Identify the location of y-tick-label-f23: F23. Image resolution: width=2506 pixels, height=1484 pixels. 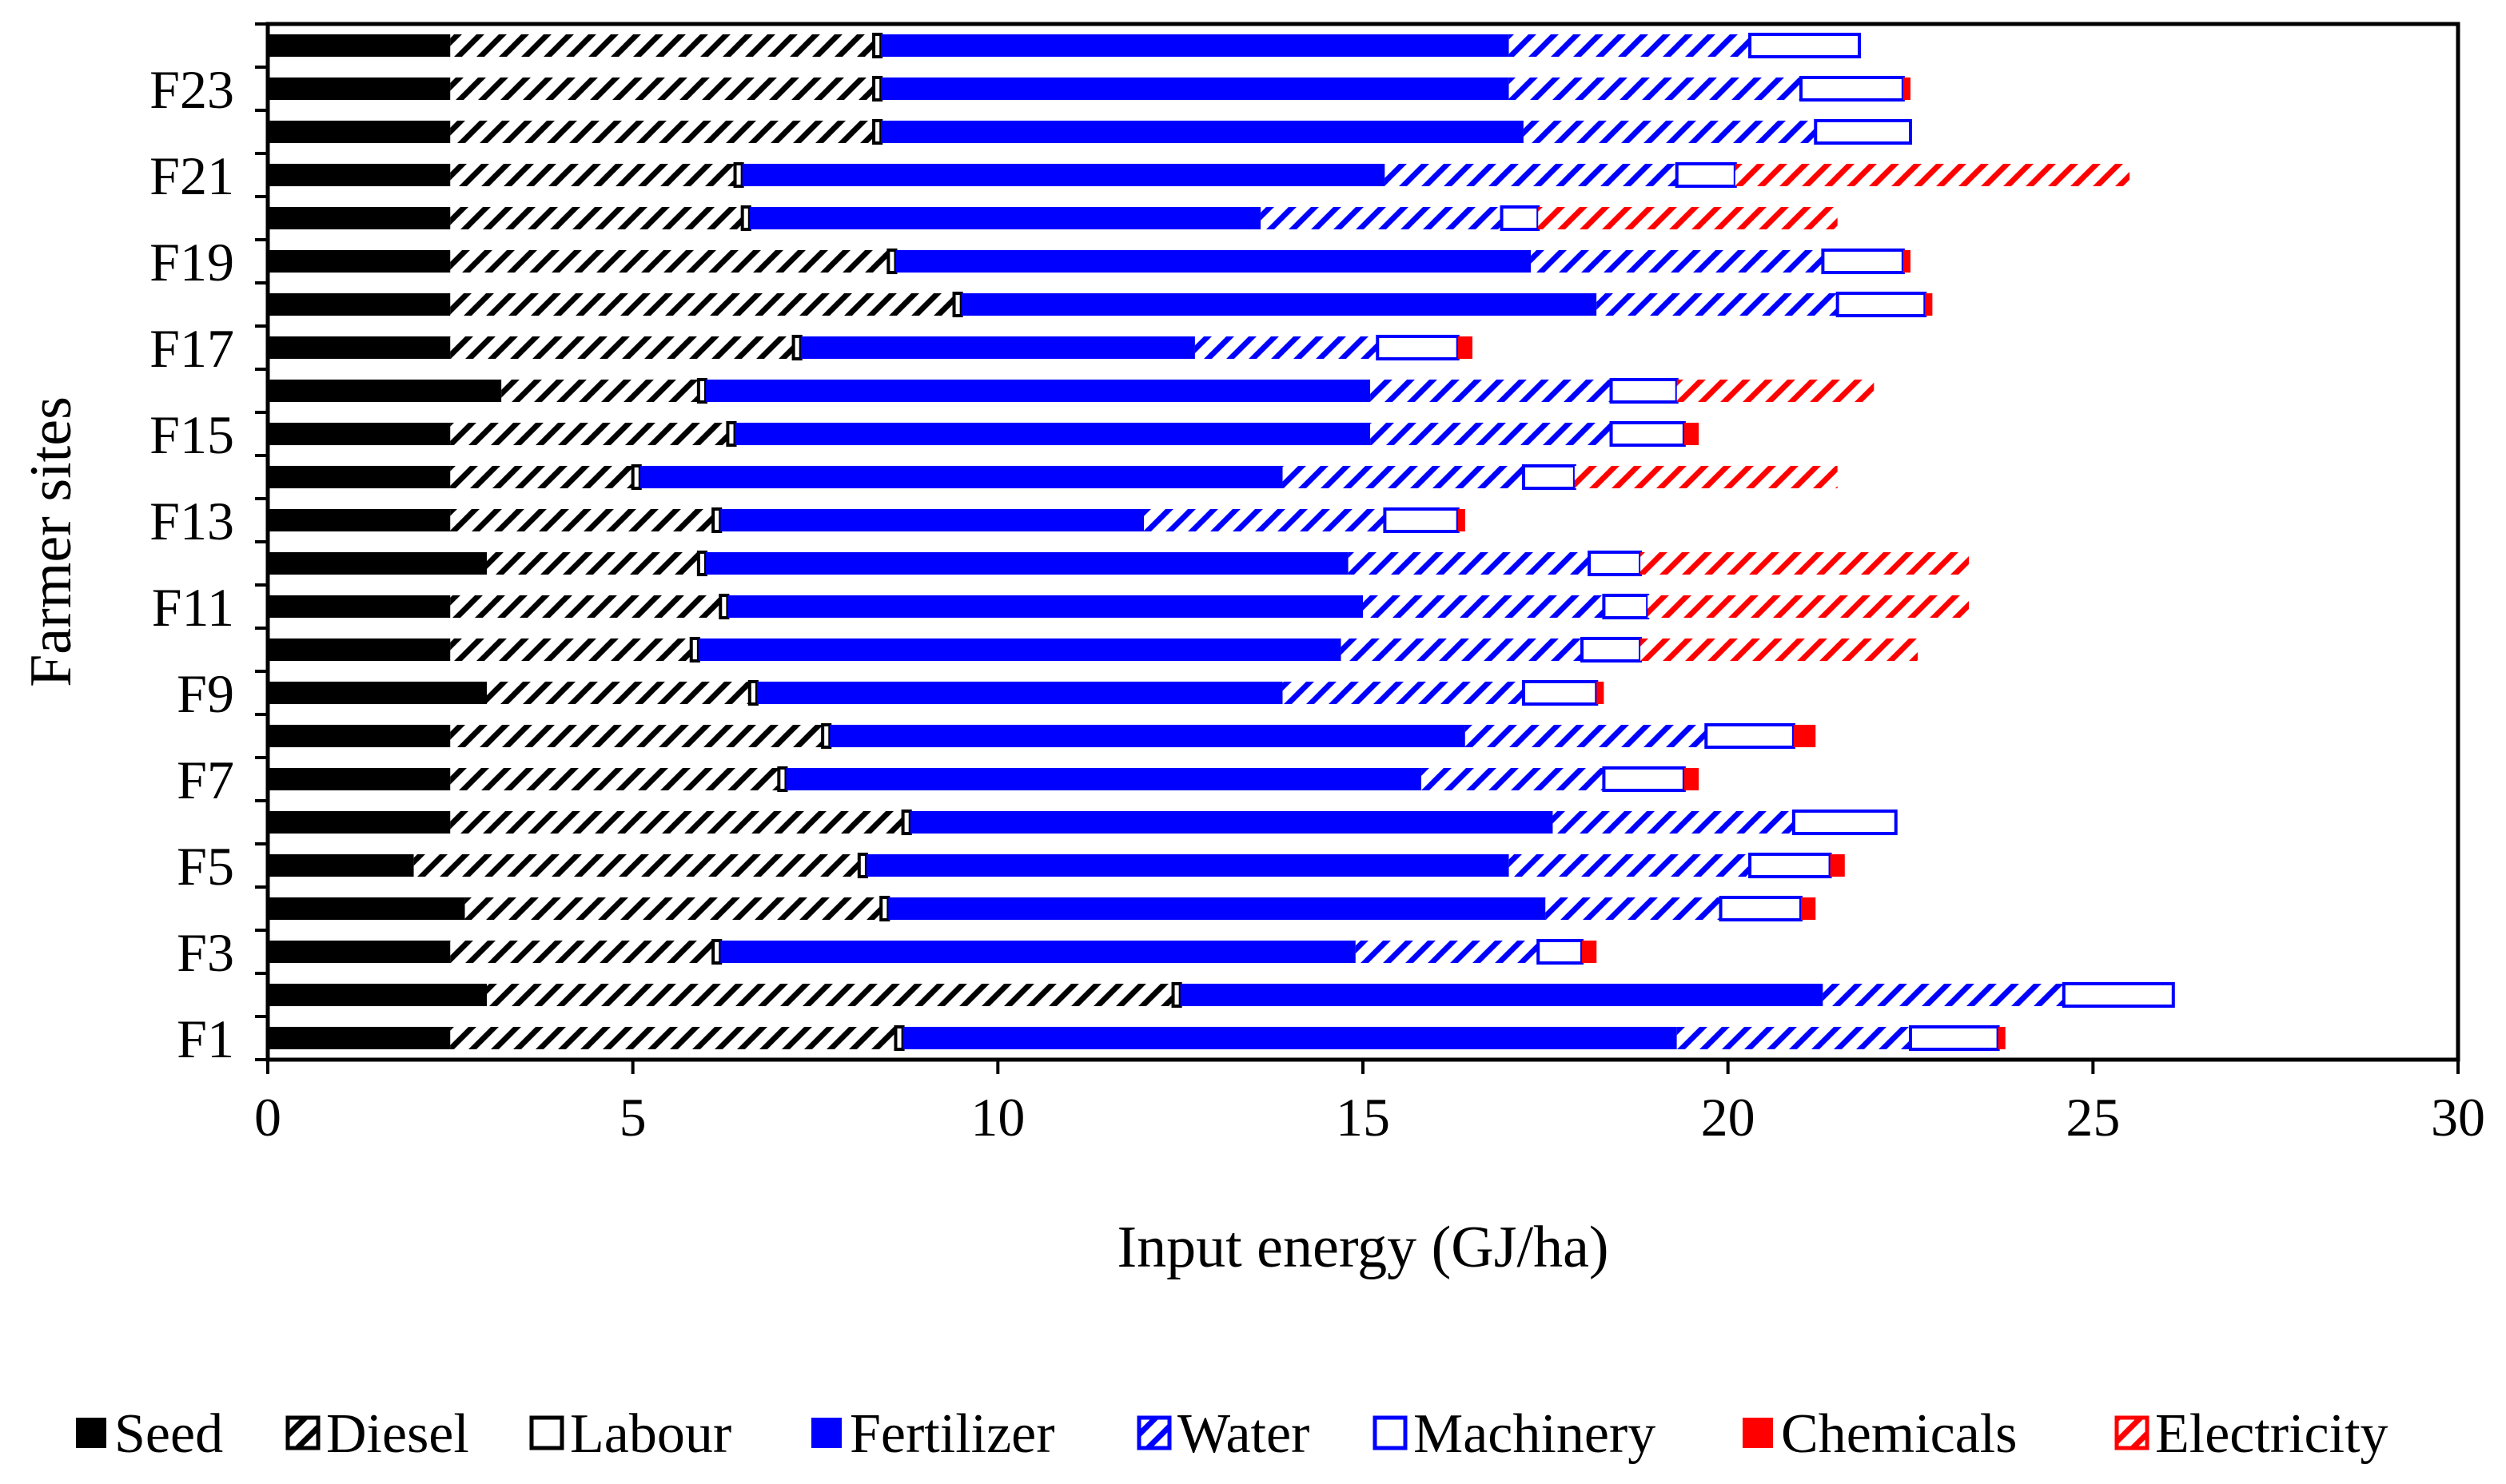
(191, 89).